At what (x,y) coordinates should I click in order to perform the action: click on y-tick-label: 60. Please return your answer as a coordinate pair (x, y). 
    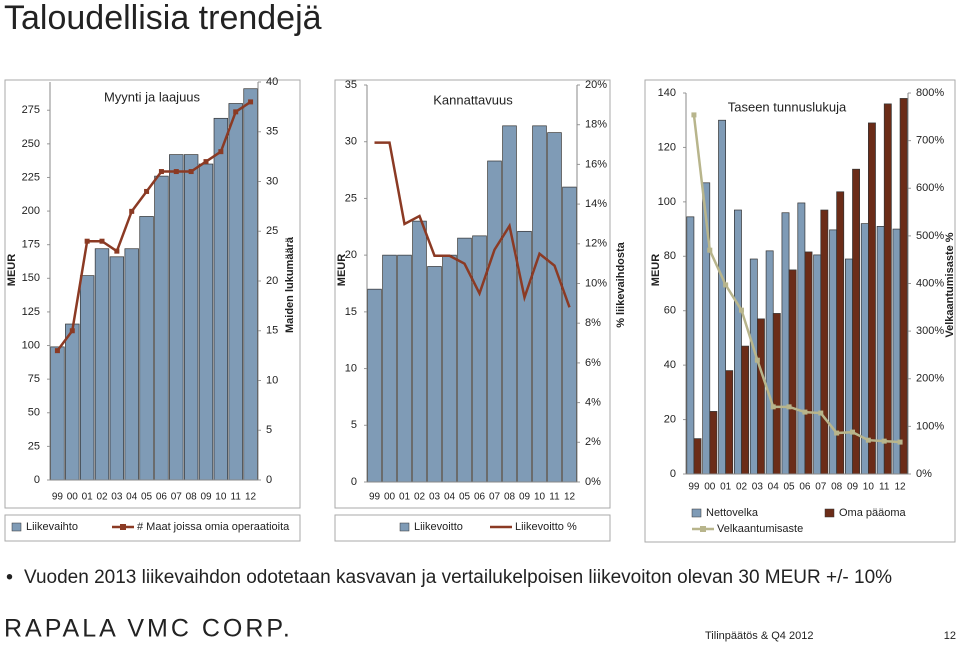
    Looking at the image, I should click on (670, 311).